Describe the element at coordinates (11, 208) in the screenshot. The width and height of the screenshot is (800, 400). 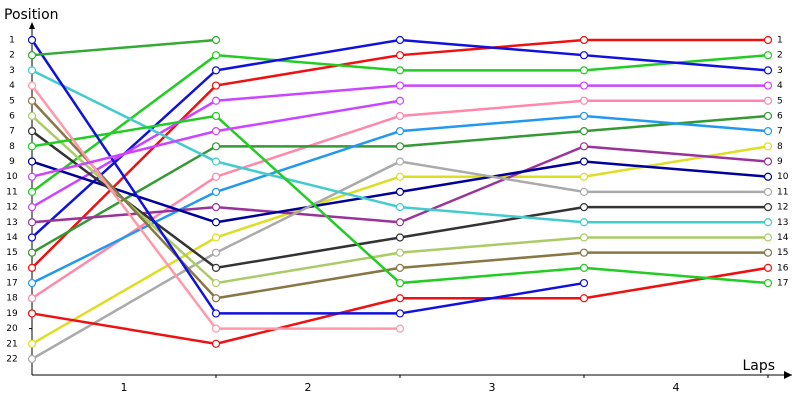
I see `y-tick-label: 12` at that location.